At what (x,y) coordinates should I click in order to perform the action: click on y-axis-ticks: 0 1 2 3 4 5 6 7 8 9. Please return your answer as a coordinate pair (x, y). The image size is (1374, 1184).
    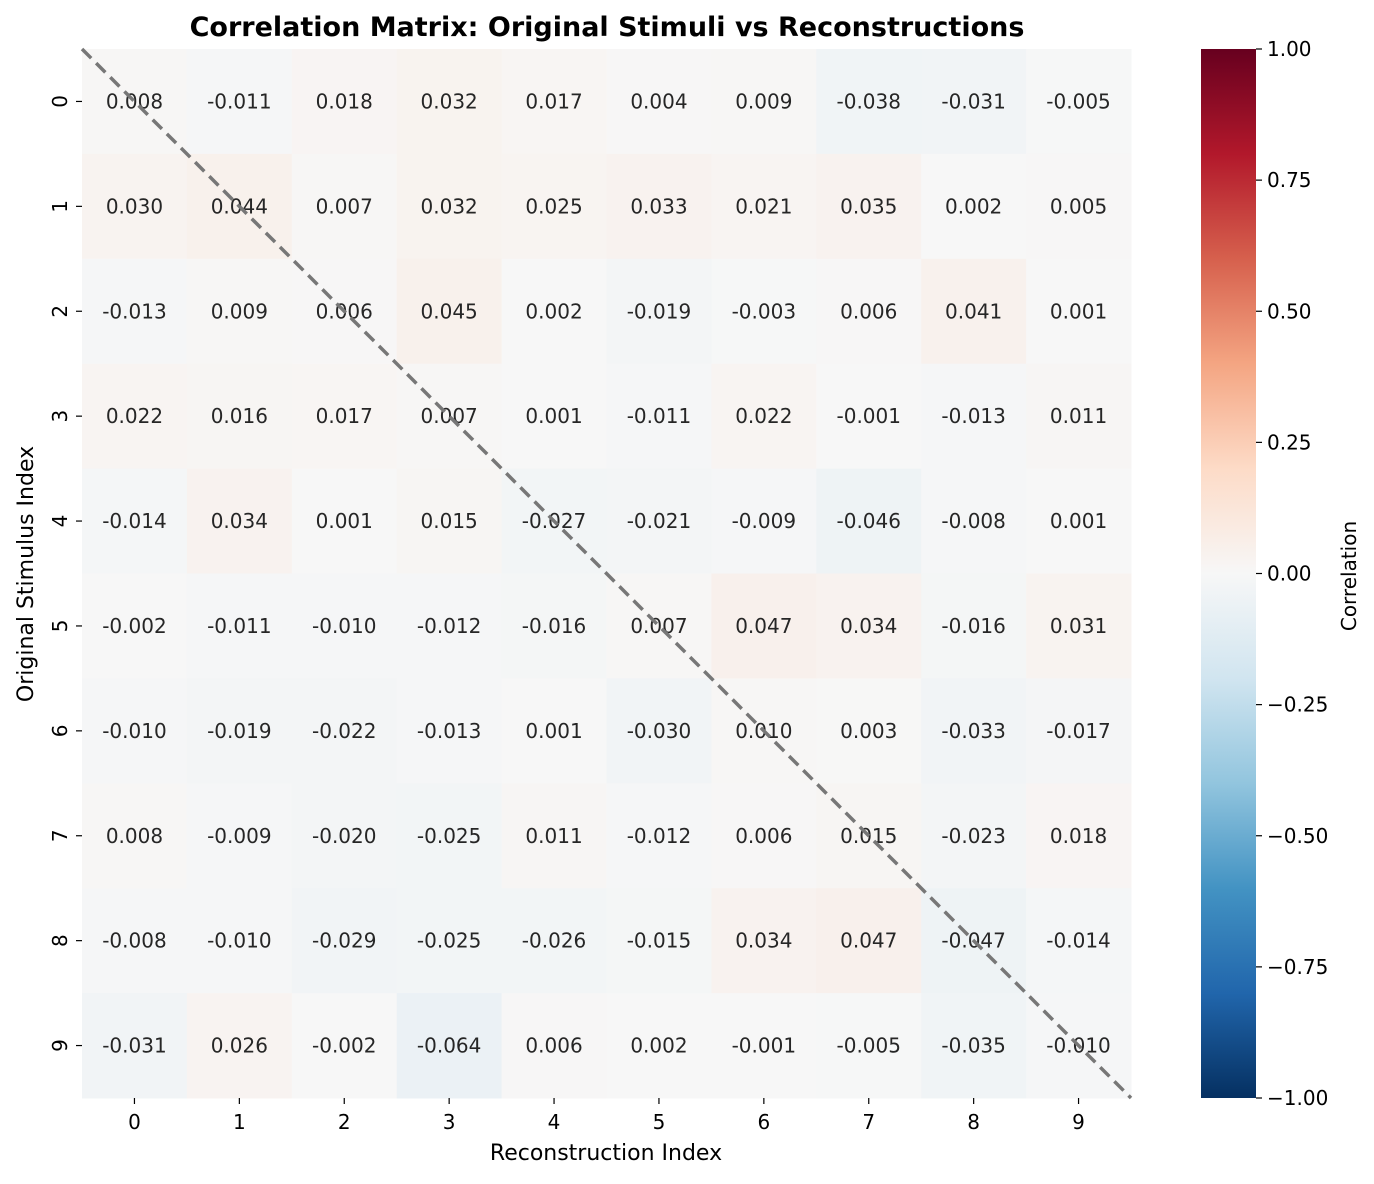
    Looking at the image, I should click on (65, 573).